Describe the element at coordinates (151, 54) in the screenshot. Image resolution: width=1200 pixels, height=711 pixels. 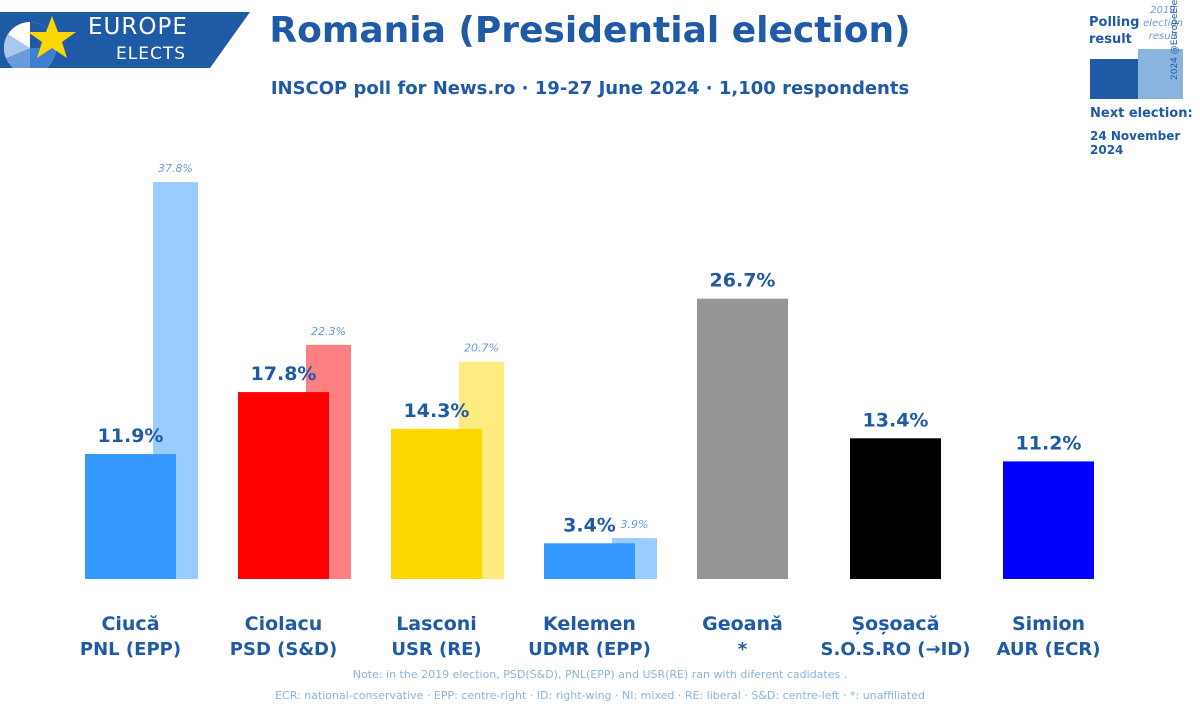
I see `logo-text-elects: ELECTS` at that location.